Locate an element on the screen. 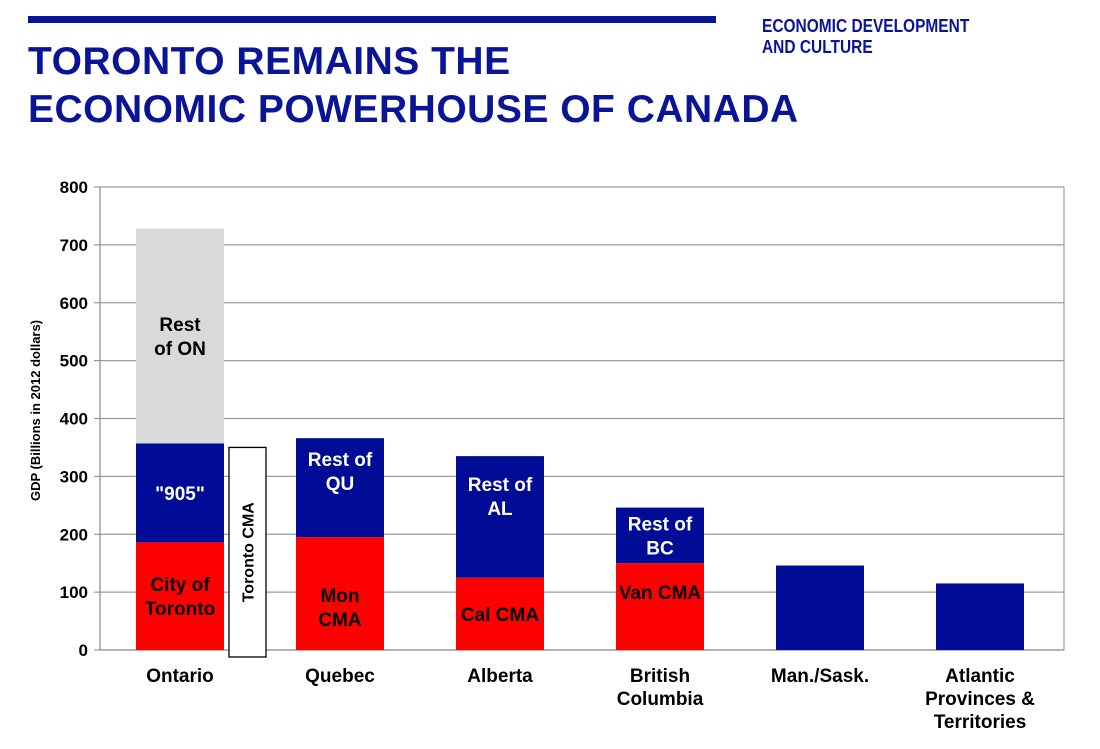  x-category-label: Territories is located at coordinates (980, 722).